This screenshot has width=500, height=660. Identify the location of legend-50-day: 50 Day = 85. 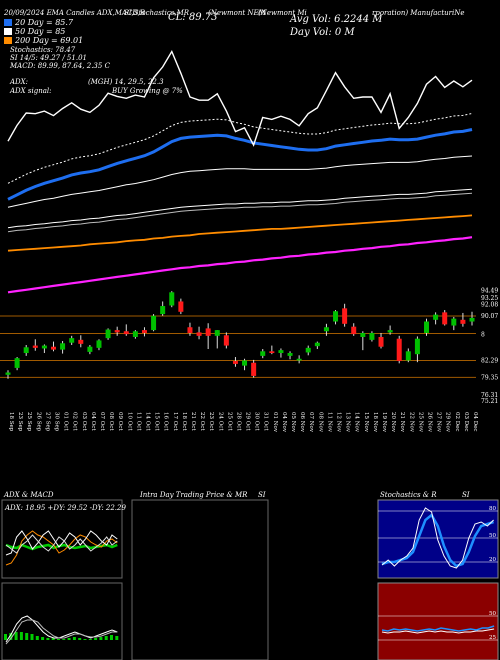
(34, 31).